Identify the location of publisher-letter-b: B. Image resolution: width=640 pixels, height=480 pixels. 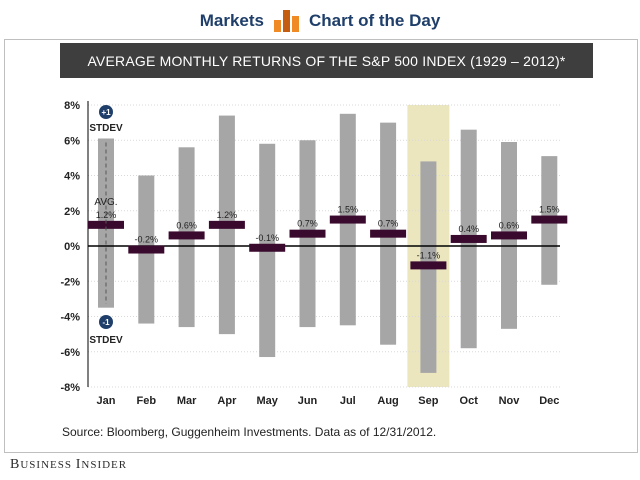
(15, 464).